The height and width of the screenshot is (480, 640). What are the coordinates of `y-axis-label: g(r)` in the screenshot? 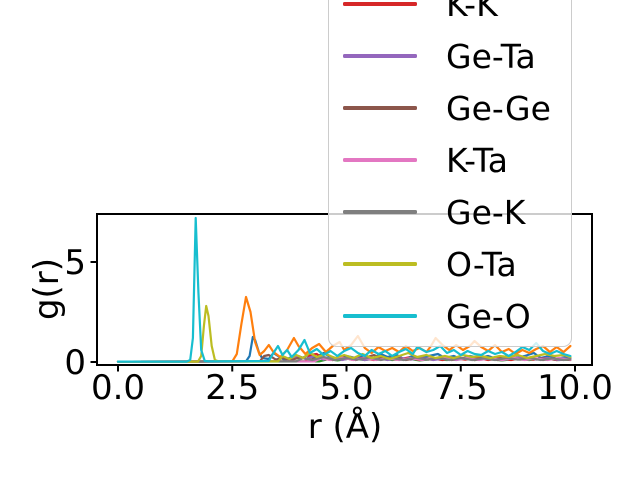 It's located at (47, 289).